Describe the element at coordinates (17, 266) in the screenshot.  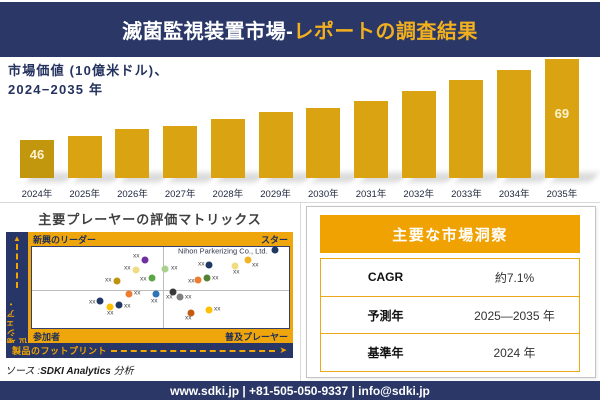
I see `dashed-line-vertical` at that location.